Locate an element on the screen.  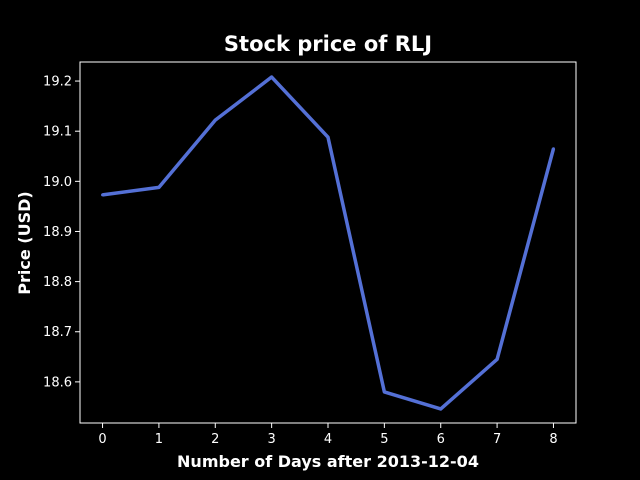
y-tick-label: 18.9 is located at coordinates (57, 232).